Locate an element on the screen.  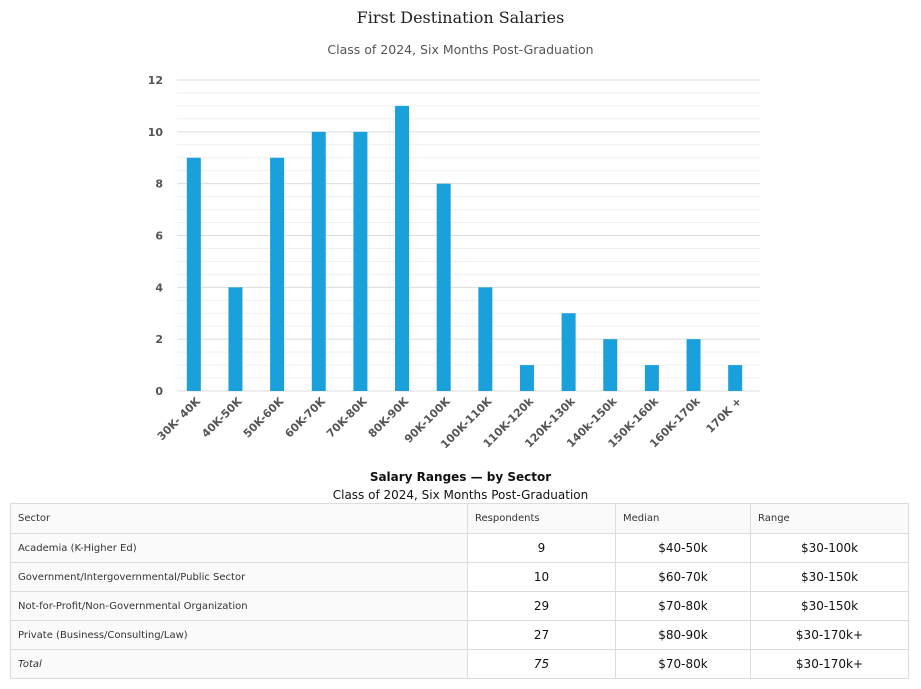
cell-sector: Total is located at coordinates (239, 664).